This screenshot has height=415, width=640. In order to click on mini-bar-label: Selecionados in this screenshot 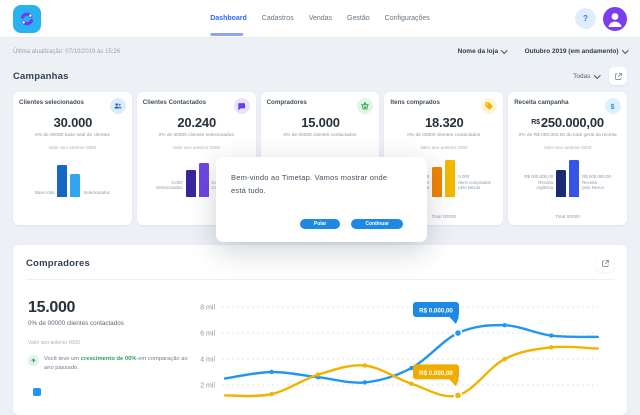, I will do `click(96, 193)`.